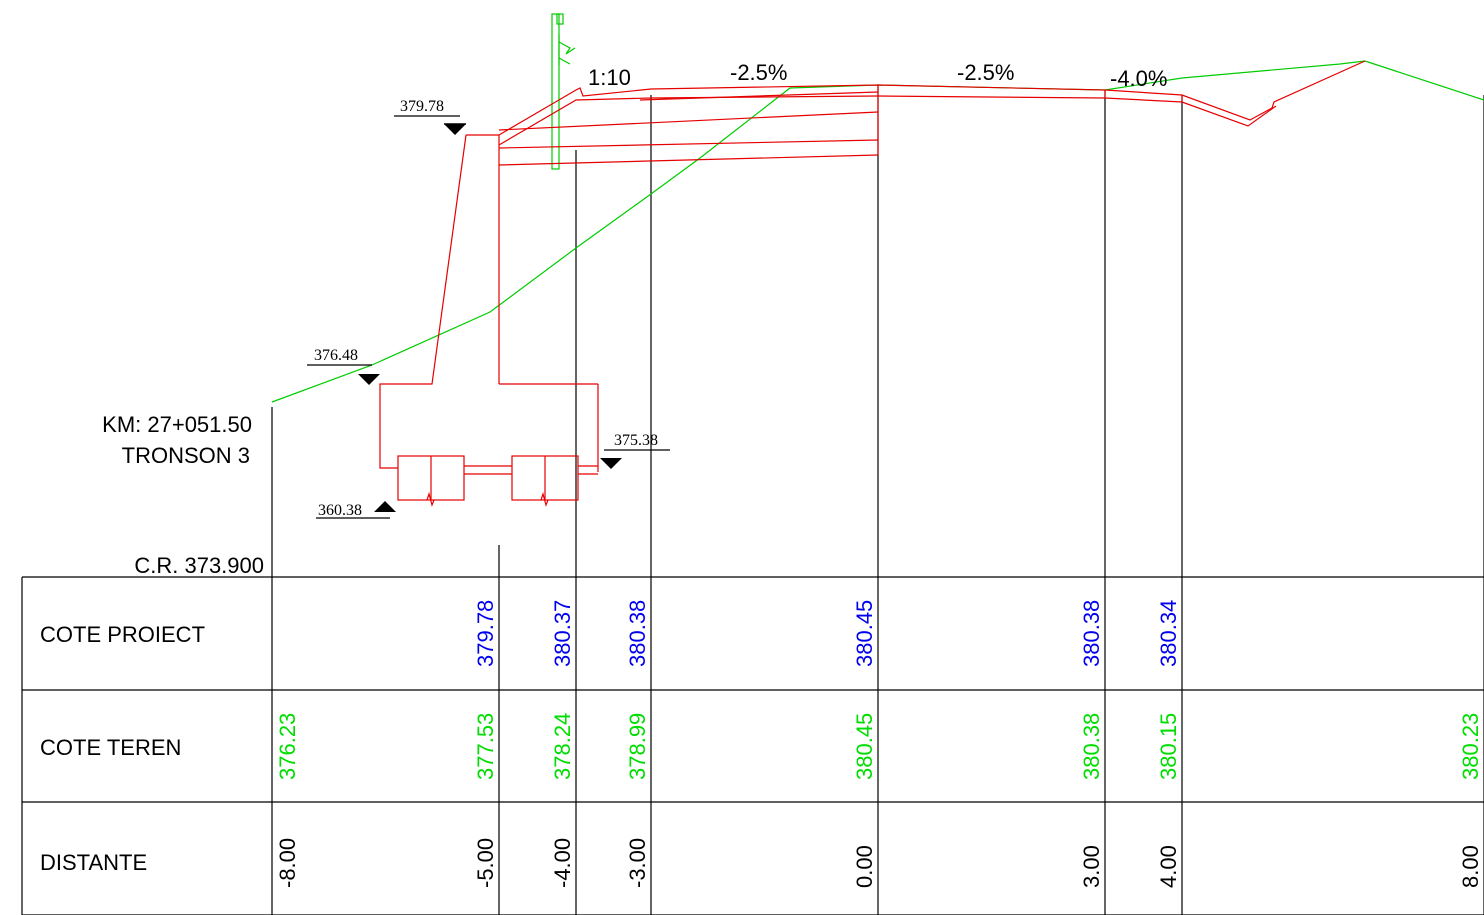  I want to click on column-1: 379.78 377.53 -5.00, so click(485, 744).